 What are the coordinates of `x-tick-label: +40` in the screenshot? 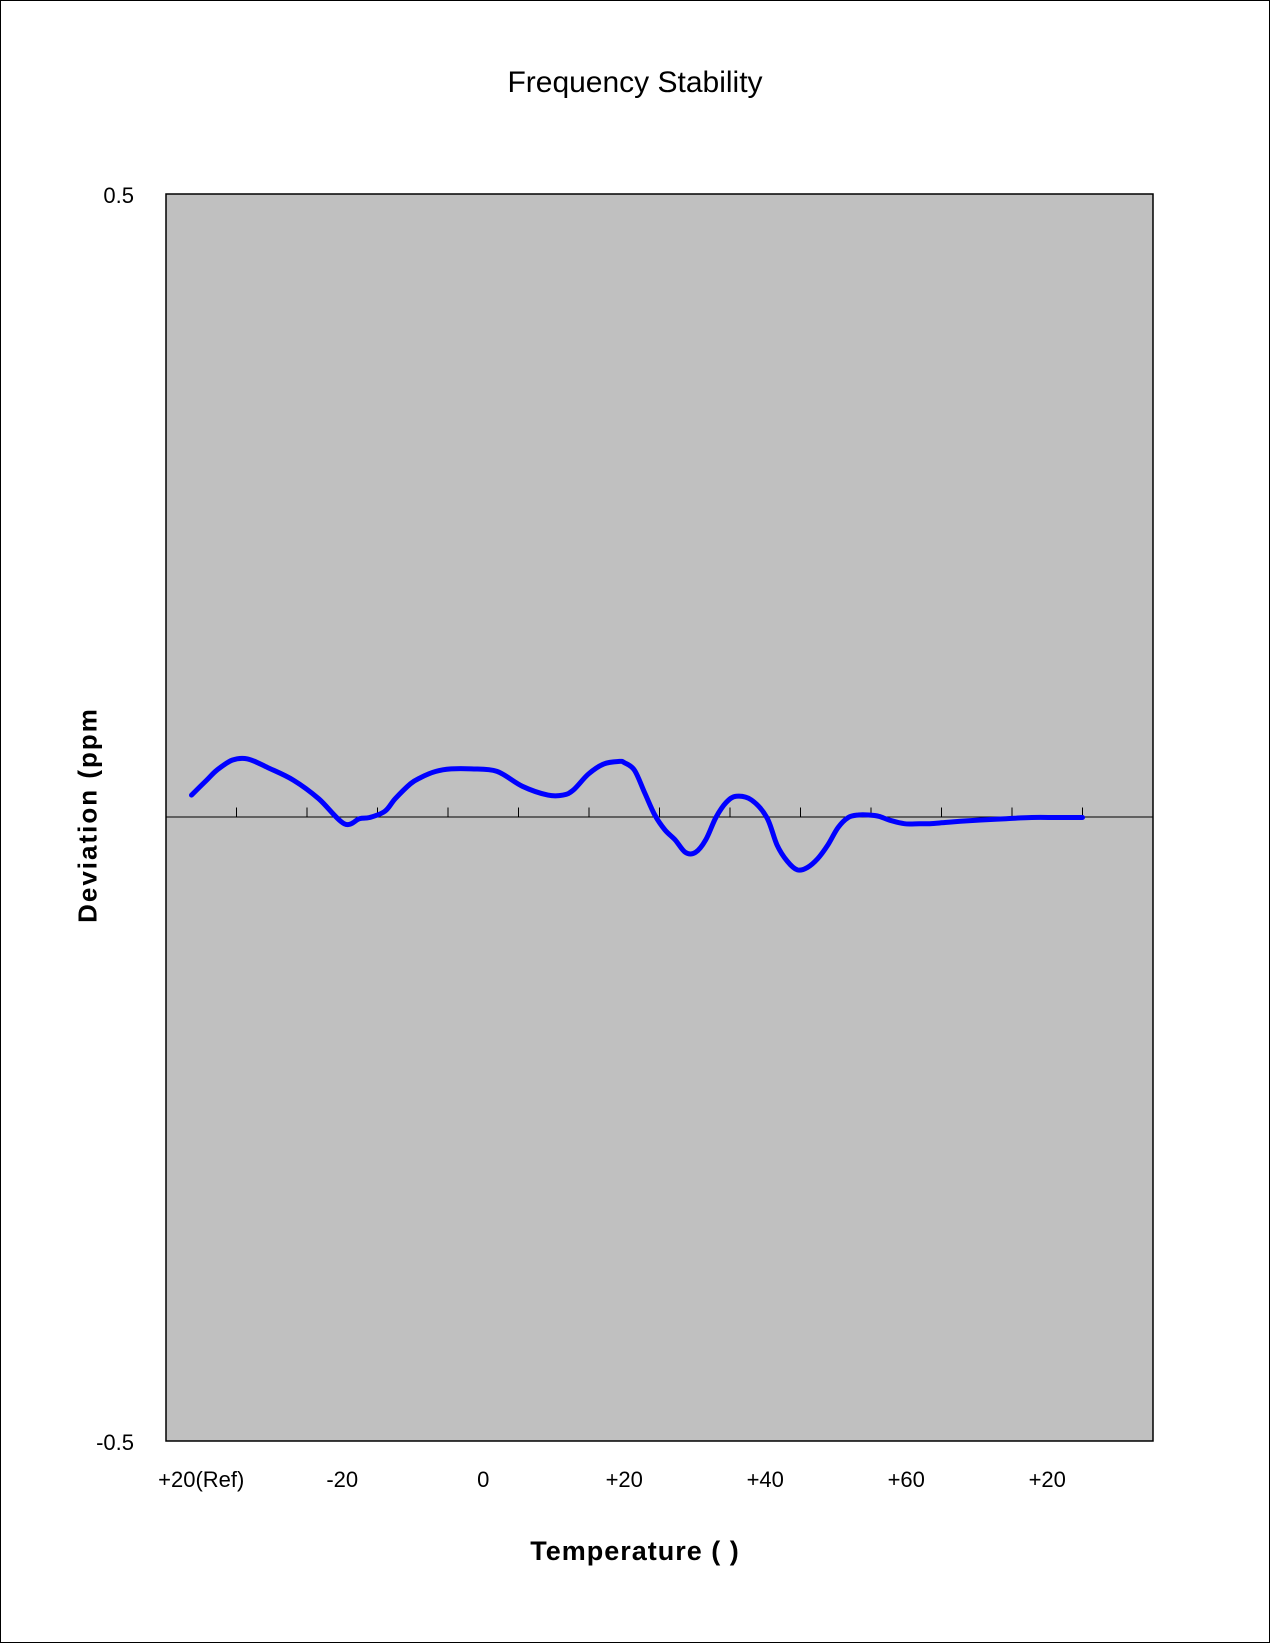 It's located at (765, 1479).